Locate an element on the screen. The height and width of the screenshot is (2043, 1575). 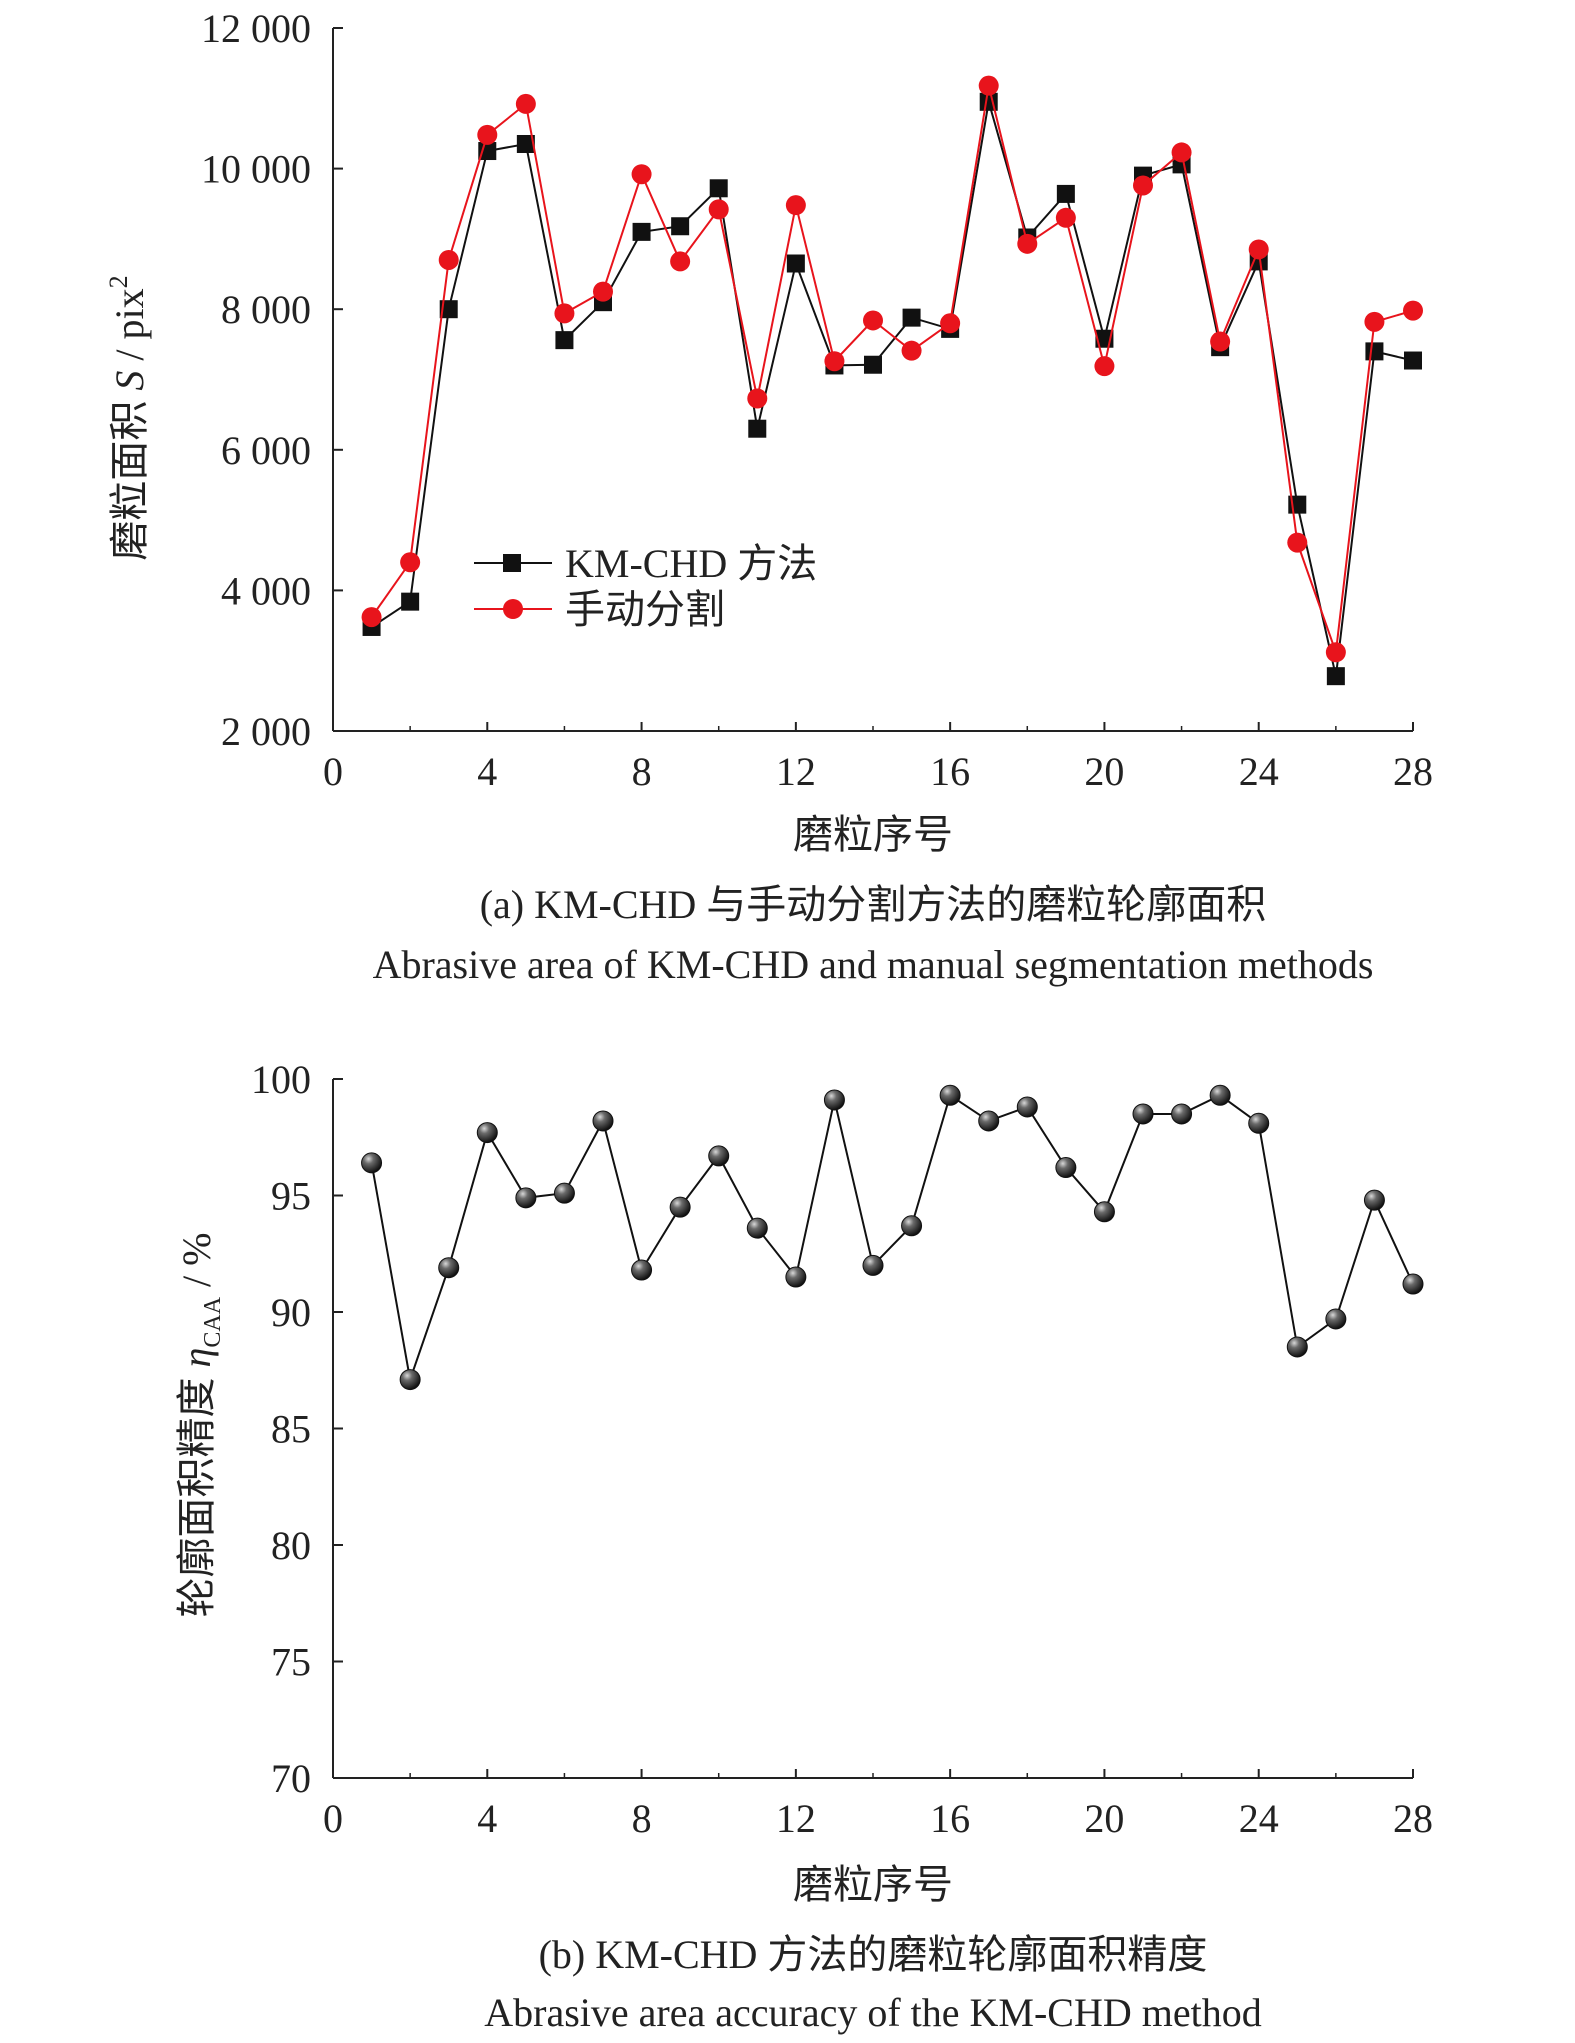
panel-b-caption-cn: (b) KM-CHD 方法的磨粒轮廓面积精度 is located at coordinates (873, 1954).